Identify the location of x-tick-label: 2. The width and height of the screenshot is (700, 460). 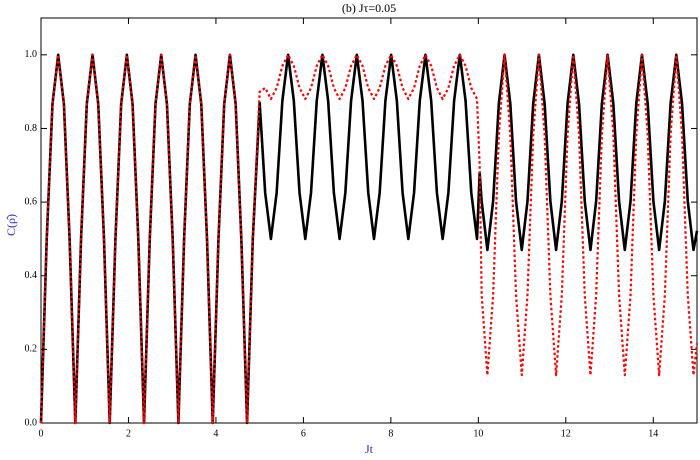
(128, 433).